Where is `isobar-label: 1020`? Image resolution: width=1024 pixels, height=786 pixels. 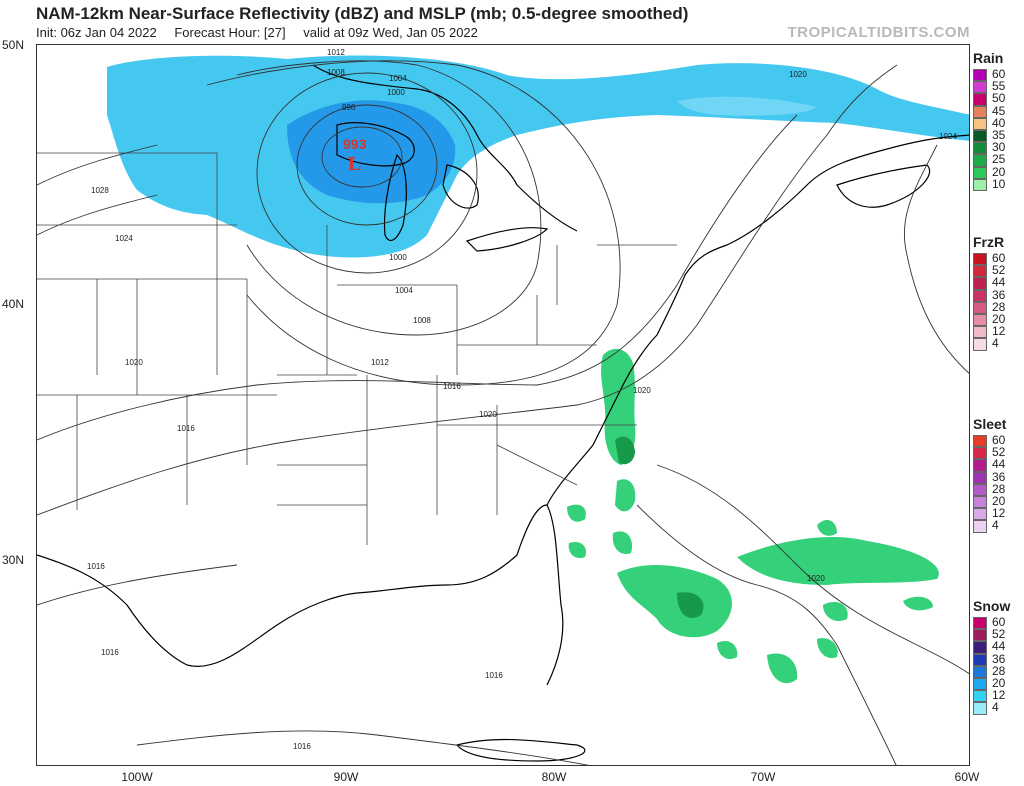
isobar-label: 1020 is located at coordinates (488, 414).